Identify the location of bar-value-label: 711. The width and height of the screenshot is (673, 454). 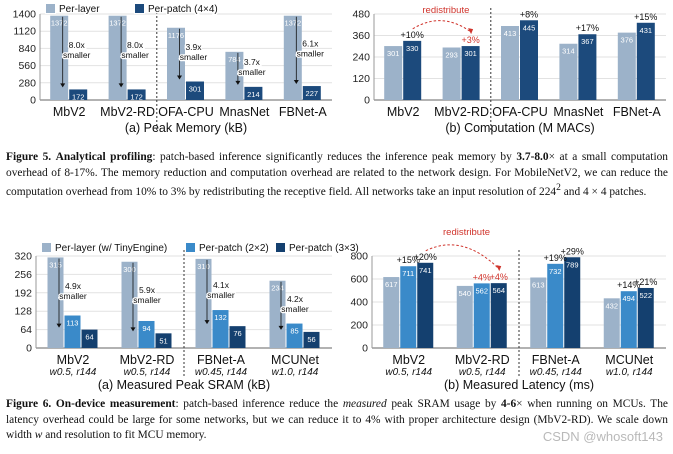
(408, 273).